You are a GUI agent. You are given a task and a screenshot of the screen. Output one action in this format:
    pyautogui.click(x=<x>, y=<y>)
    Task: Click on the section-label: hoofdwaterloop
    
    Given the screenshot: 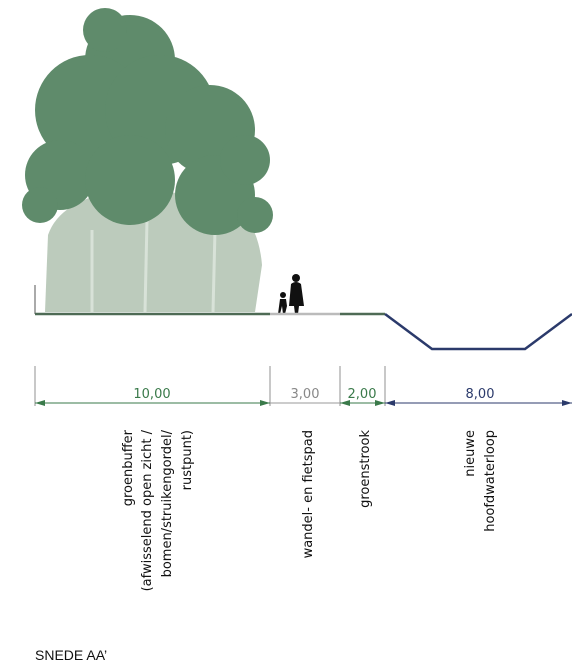 What is the action you would take?
    pyautogui.click(x=490, y=481)
    